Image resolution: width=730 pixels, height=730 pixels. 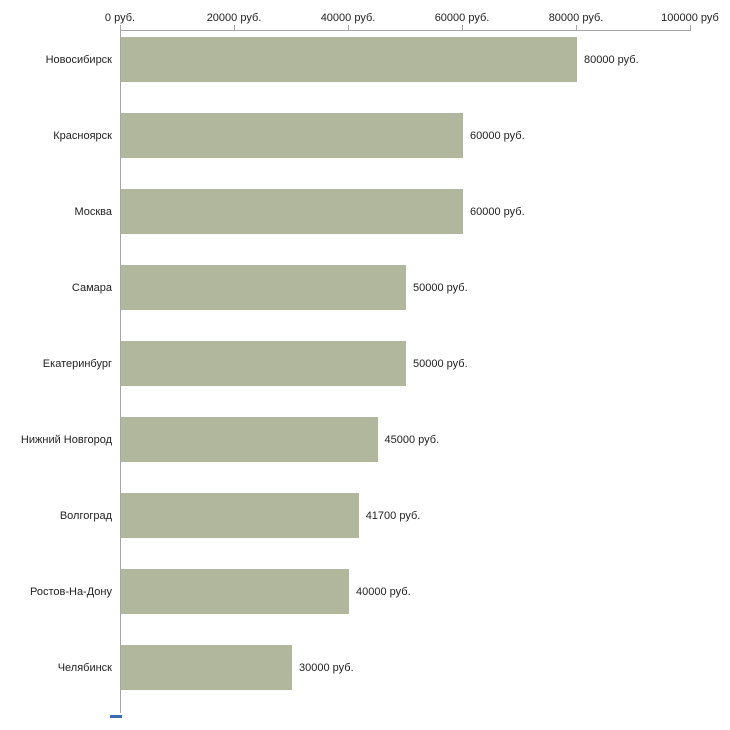 I want to click on bar-row: Волгоград 41700 руб., so click(x=365, y=515).